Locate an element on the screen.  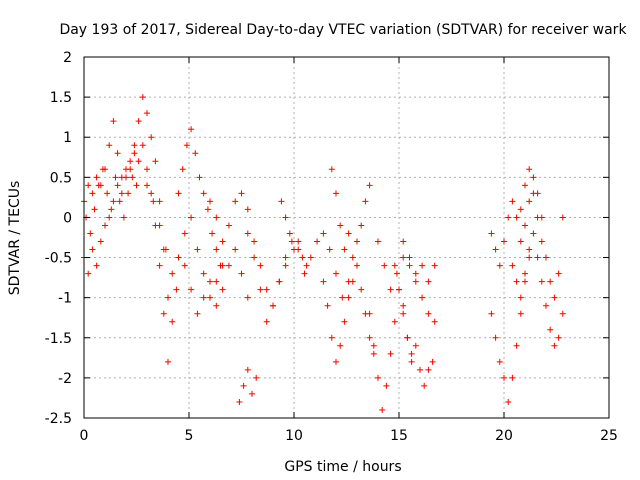
series-sat-m is located at coordinates (390, 349).